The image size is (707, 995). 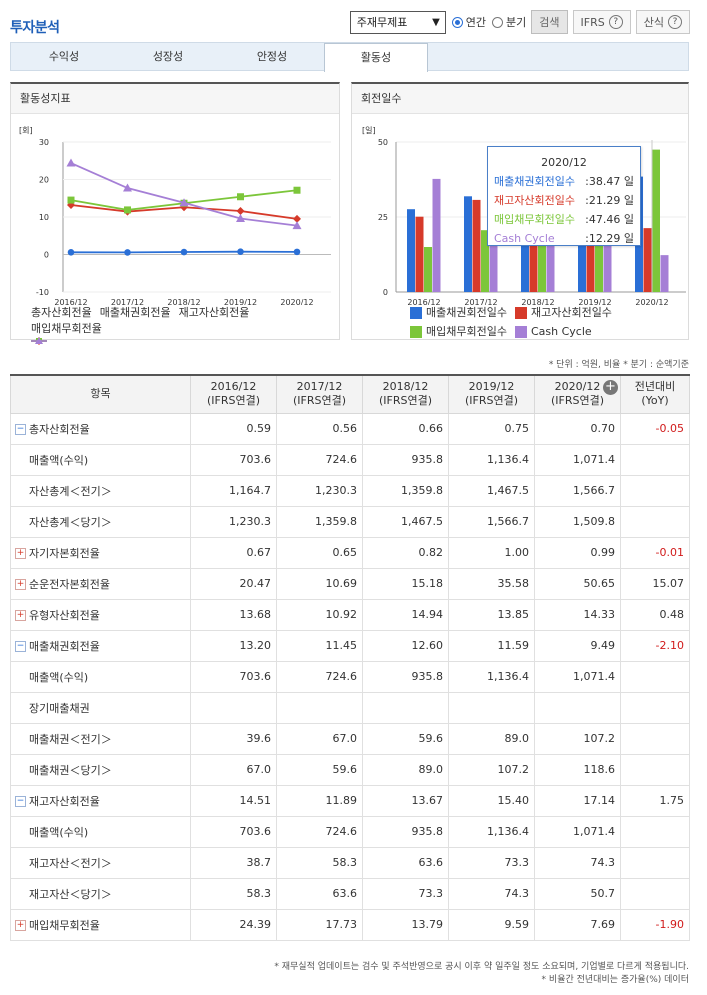 What do you see at coordinates (70, 863) in the screenshot?
I see `row-label: 재고자산＜전기＞` at bounding box center [70, 863].